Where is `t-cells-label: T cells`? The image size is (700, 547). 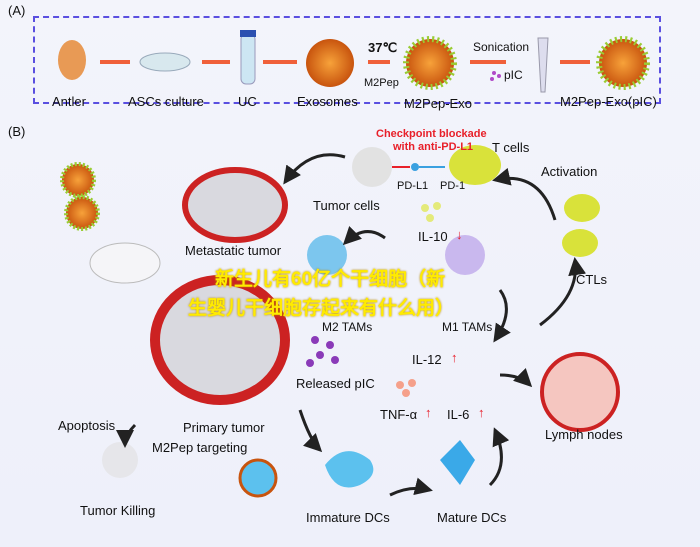 t-cells-label: T cells is located at coordinates (511, 147).